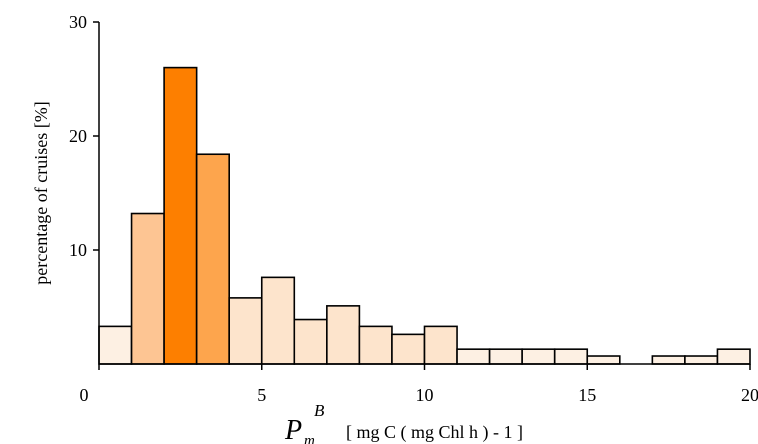 The width and height of the screenshot is (758, 444). Describe the element at coordinates (425, 395) in the screenshot. I see `x-tick-label: 10` at that location.